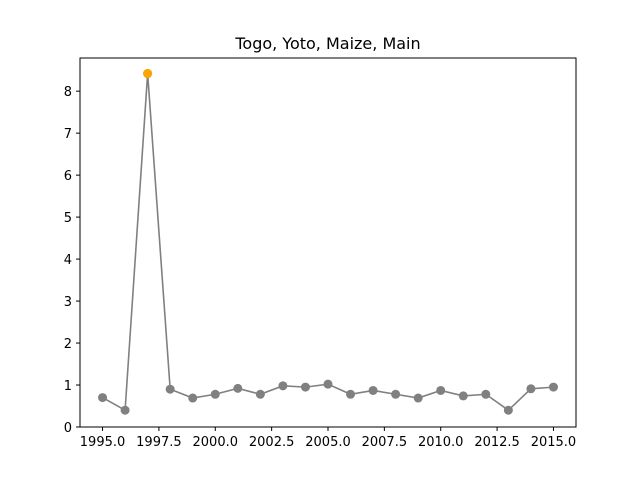 The image size is (640, 480). I want to click on y-tick-label: 0, so click(68, 428).